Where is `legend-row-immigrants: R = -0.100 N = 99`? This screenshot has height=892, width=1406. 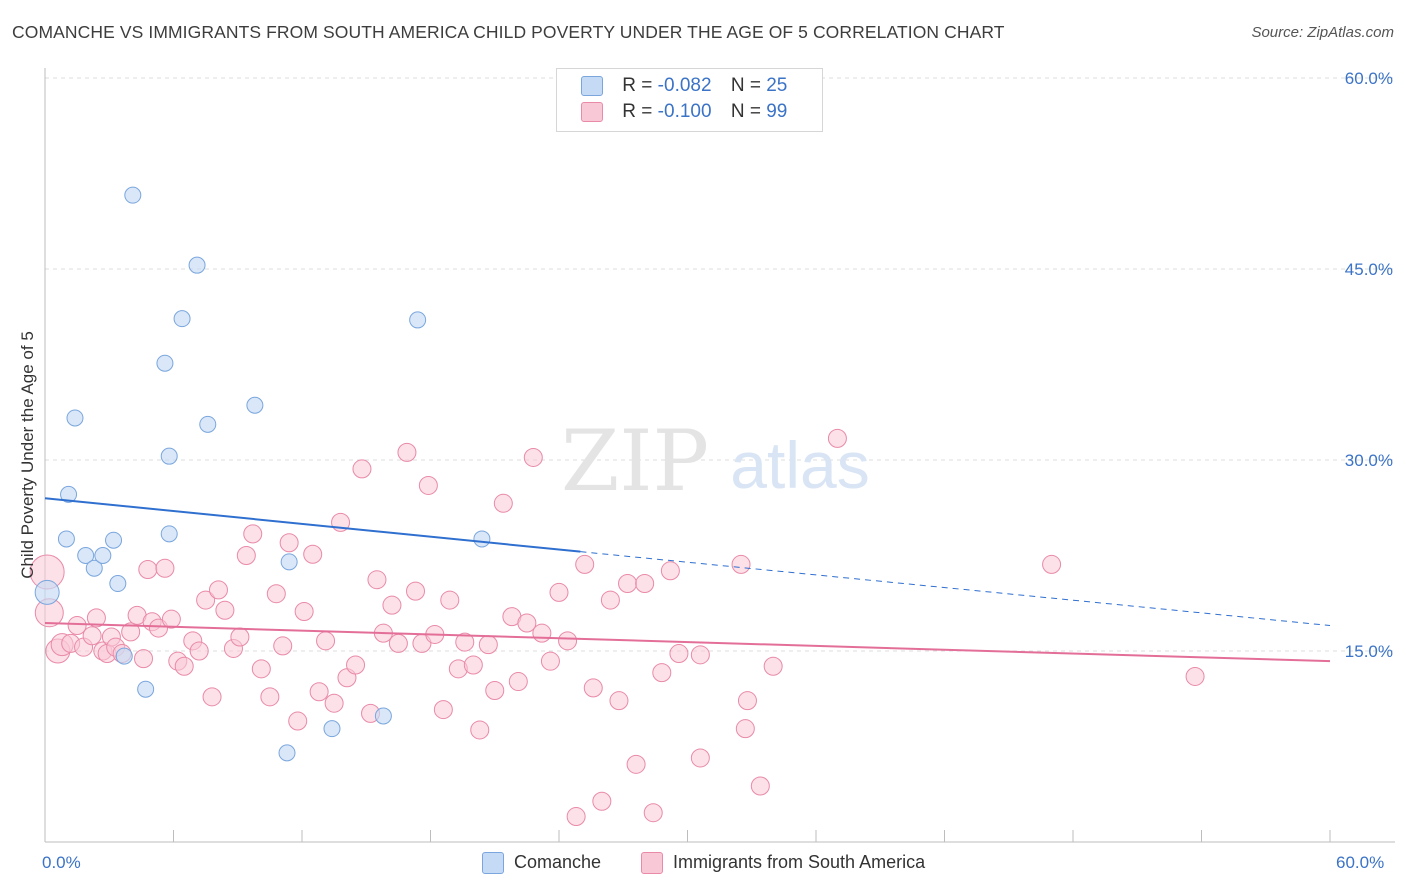
legend-row-immigrants: R = -0.100 N = 99 is located at coordinates (684, 113).